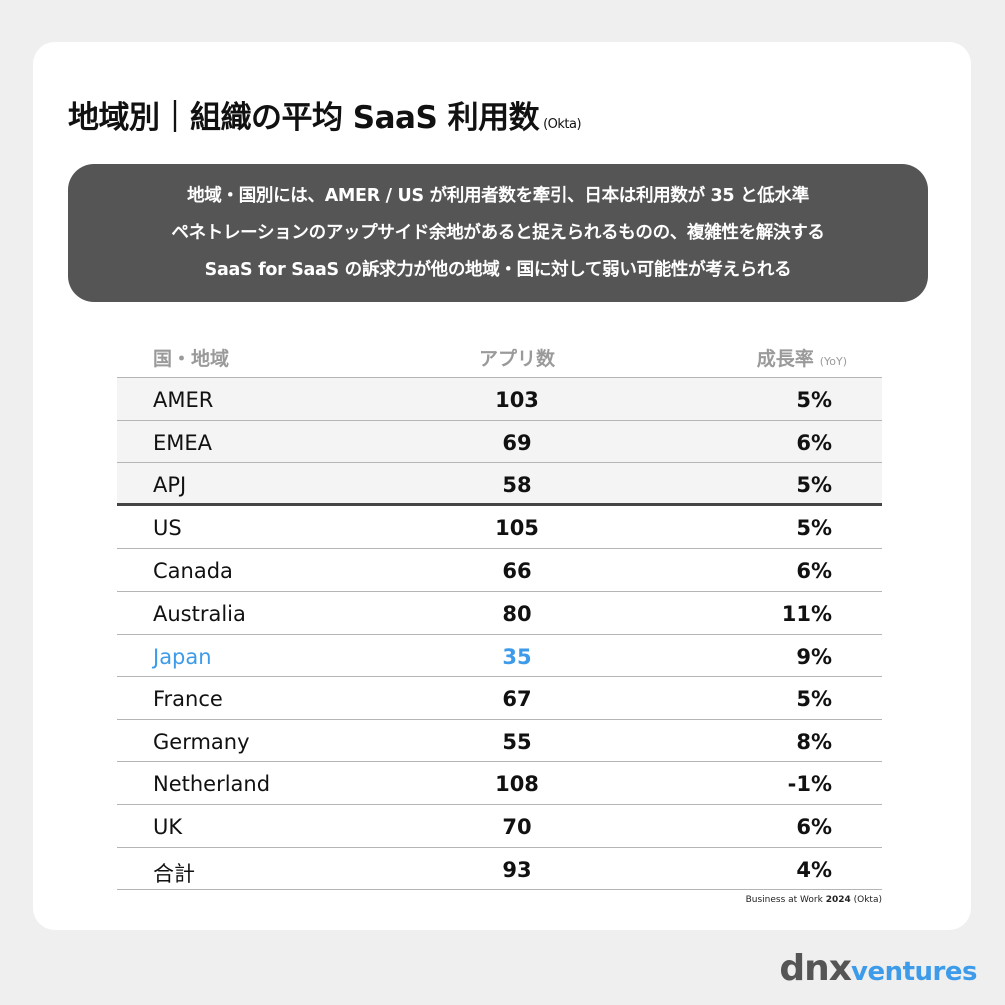 This screenshot has width=1005, height=1005. I want to click on growth-cell: 11%, so click(806, 614).